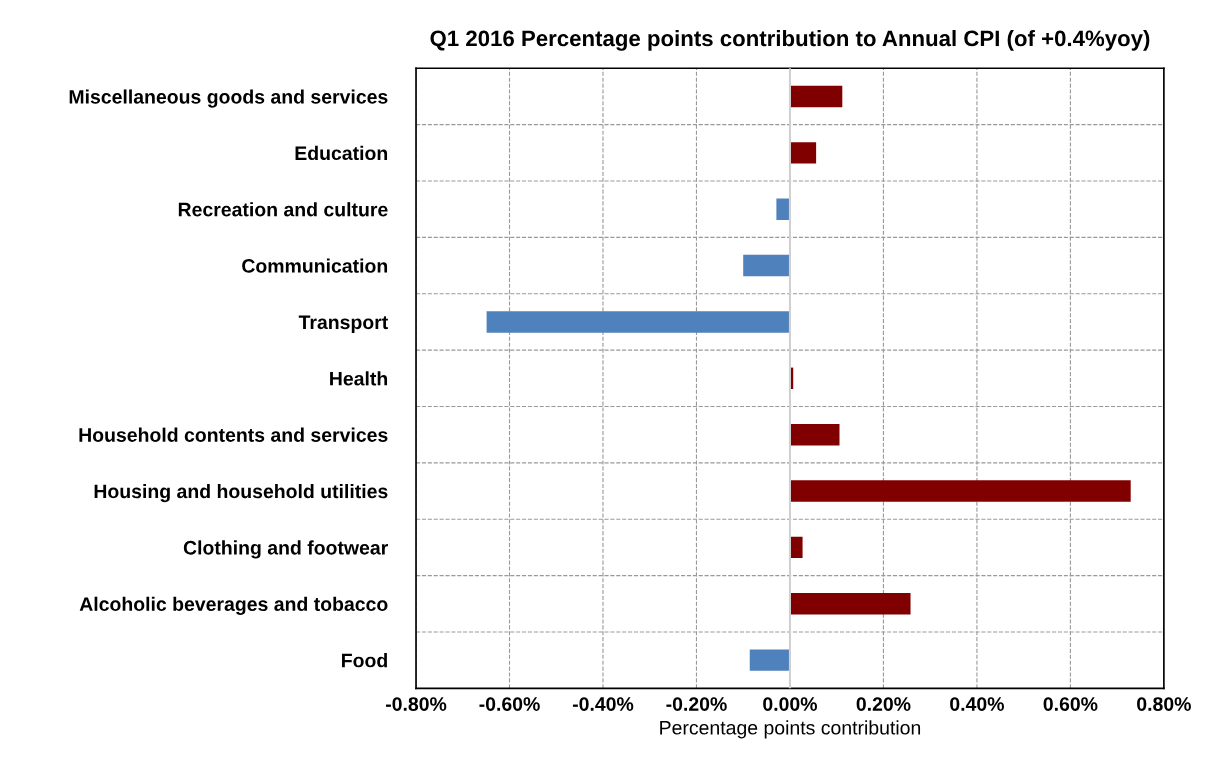 This screenshot has height=776, width=1220. What do you see at coordinates (1070, 704) in the screenshot?
I see `x-tick-label: 0.60%` at bounding box center [1070, 704].